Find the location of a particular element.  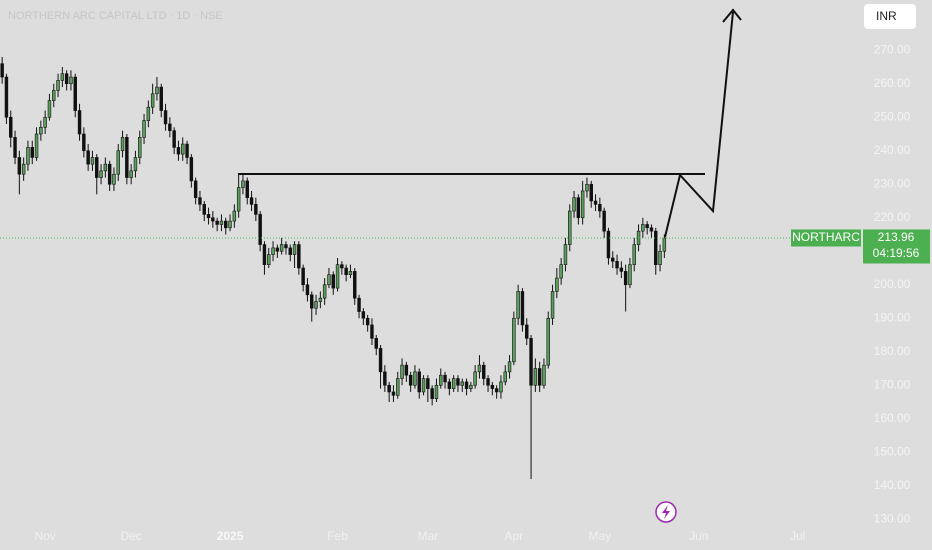

y-tick-label: 230.00 is located at coordinates (892, 183).